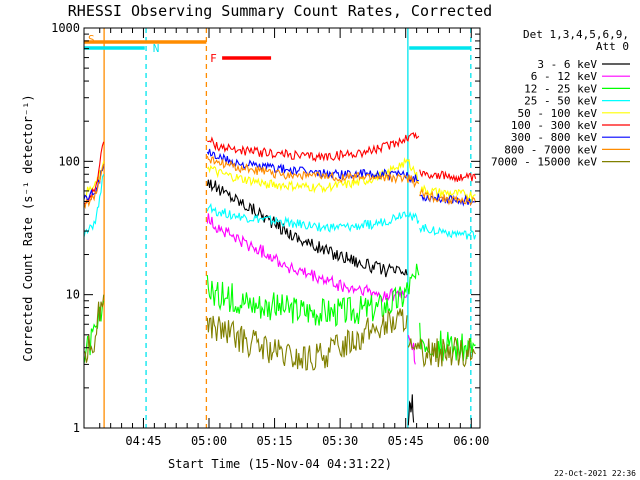 The height and width of the screenshot is (480, 640). What do you see at coordinates (280, 464) in the screenshot?
I see `x-axis-label: Start Time (15-Nov-04 04:31:22)` at bounding box center [280, 464].